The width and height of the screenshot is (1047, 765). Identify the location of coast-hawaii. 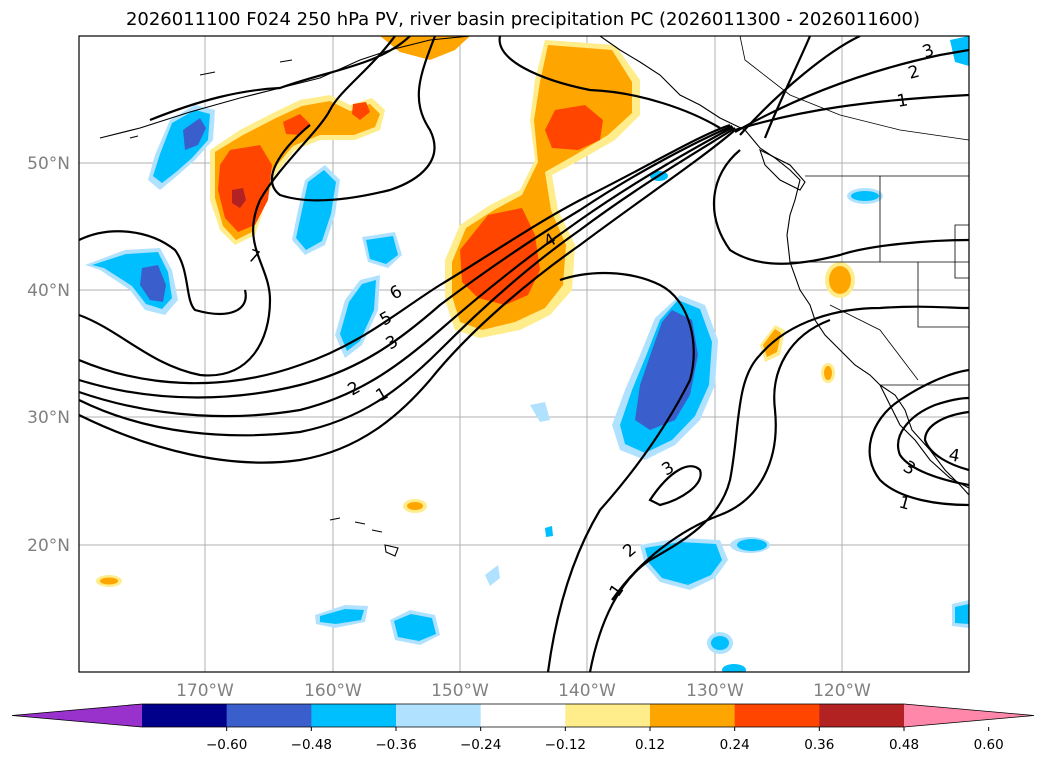
(364, 537).